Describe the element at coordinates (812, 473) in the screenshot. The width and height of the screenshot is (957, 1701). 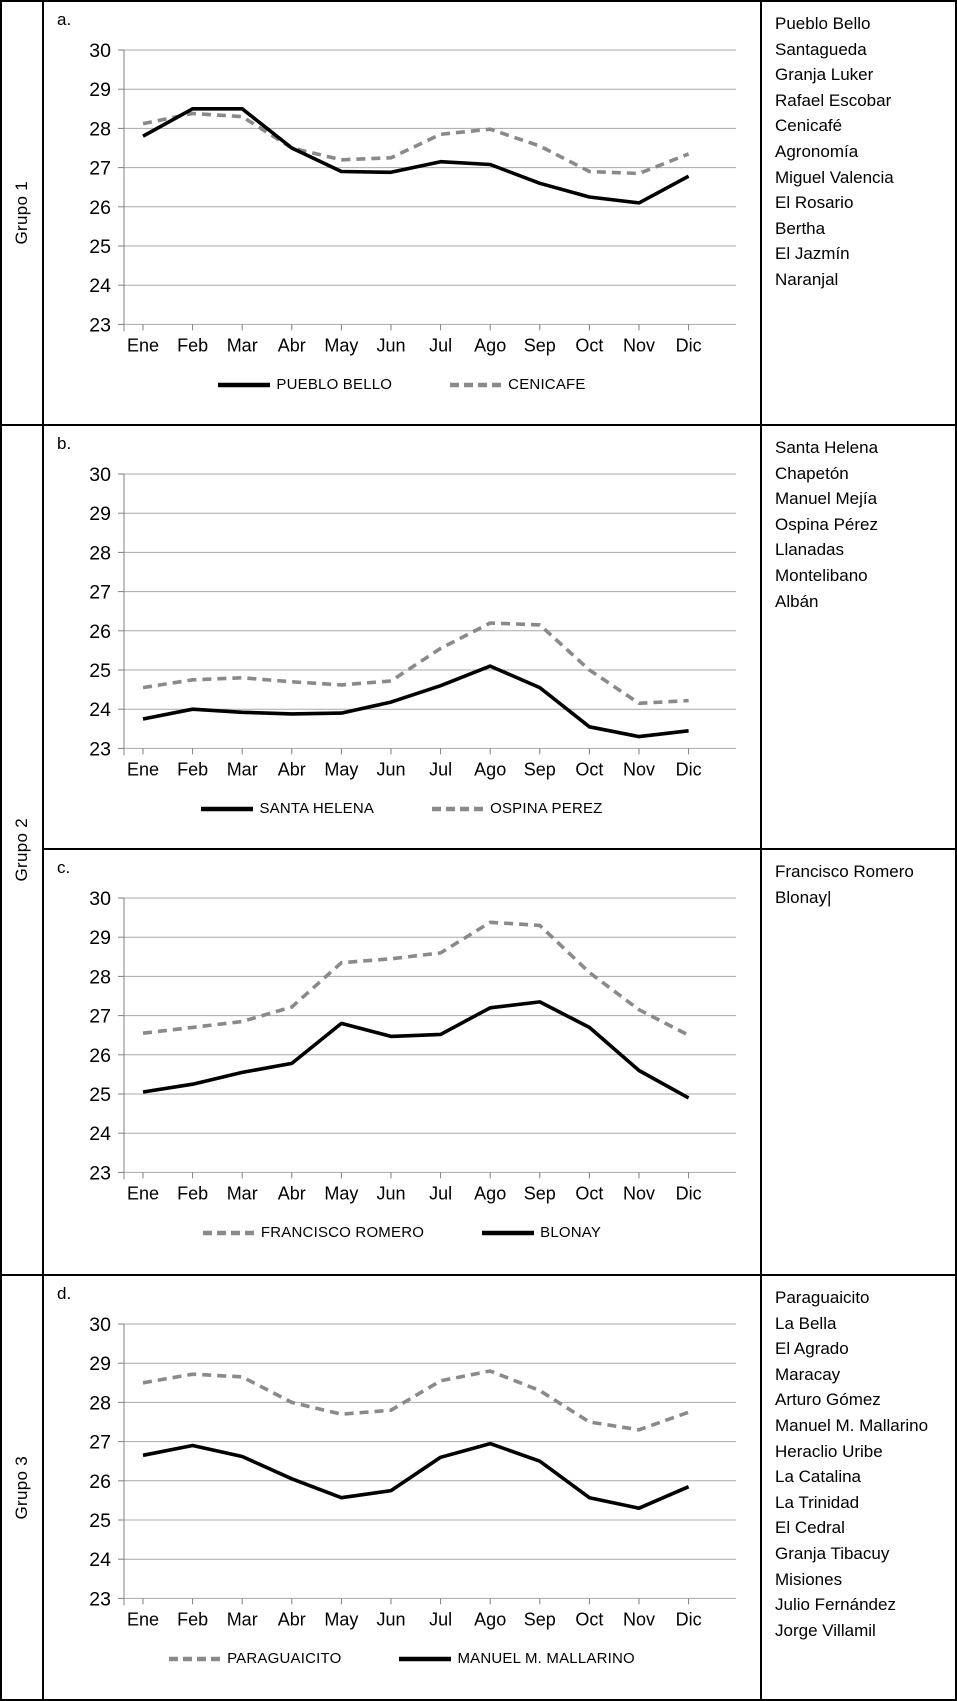
I see `station-name: Chapetón` at that location.